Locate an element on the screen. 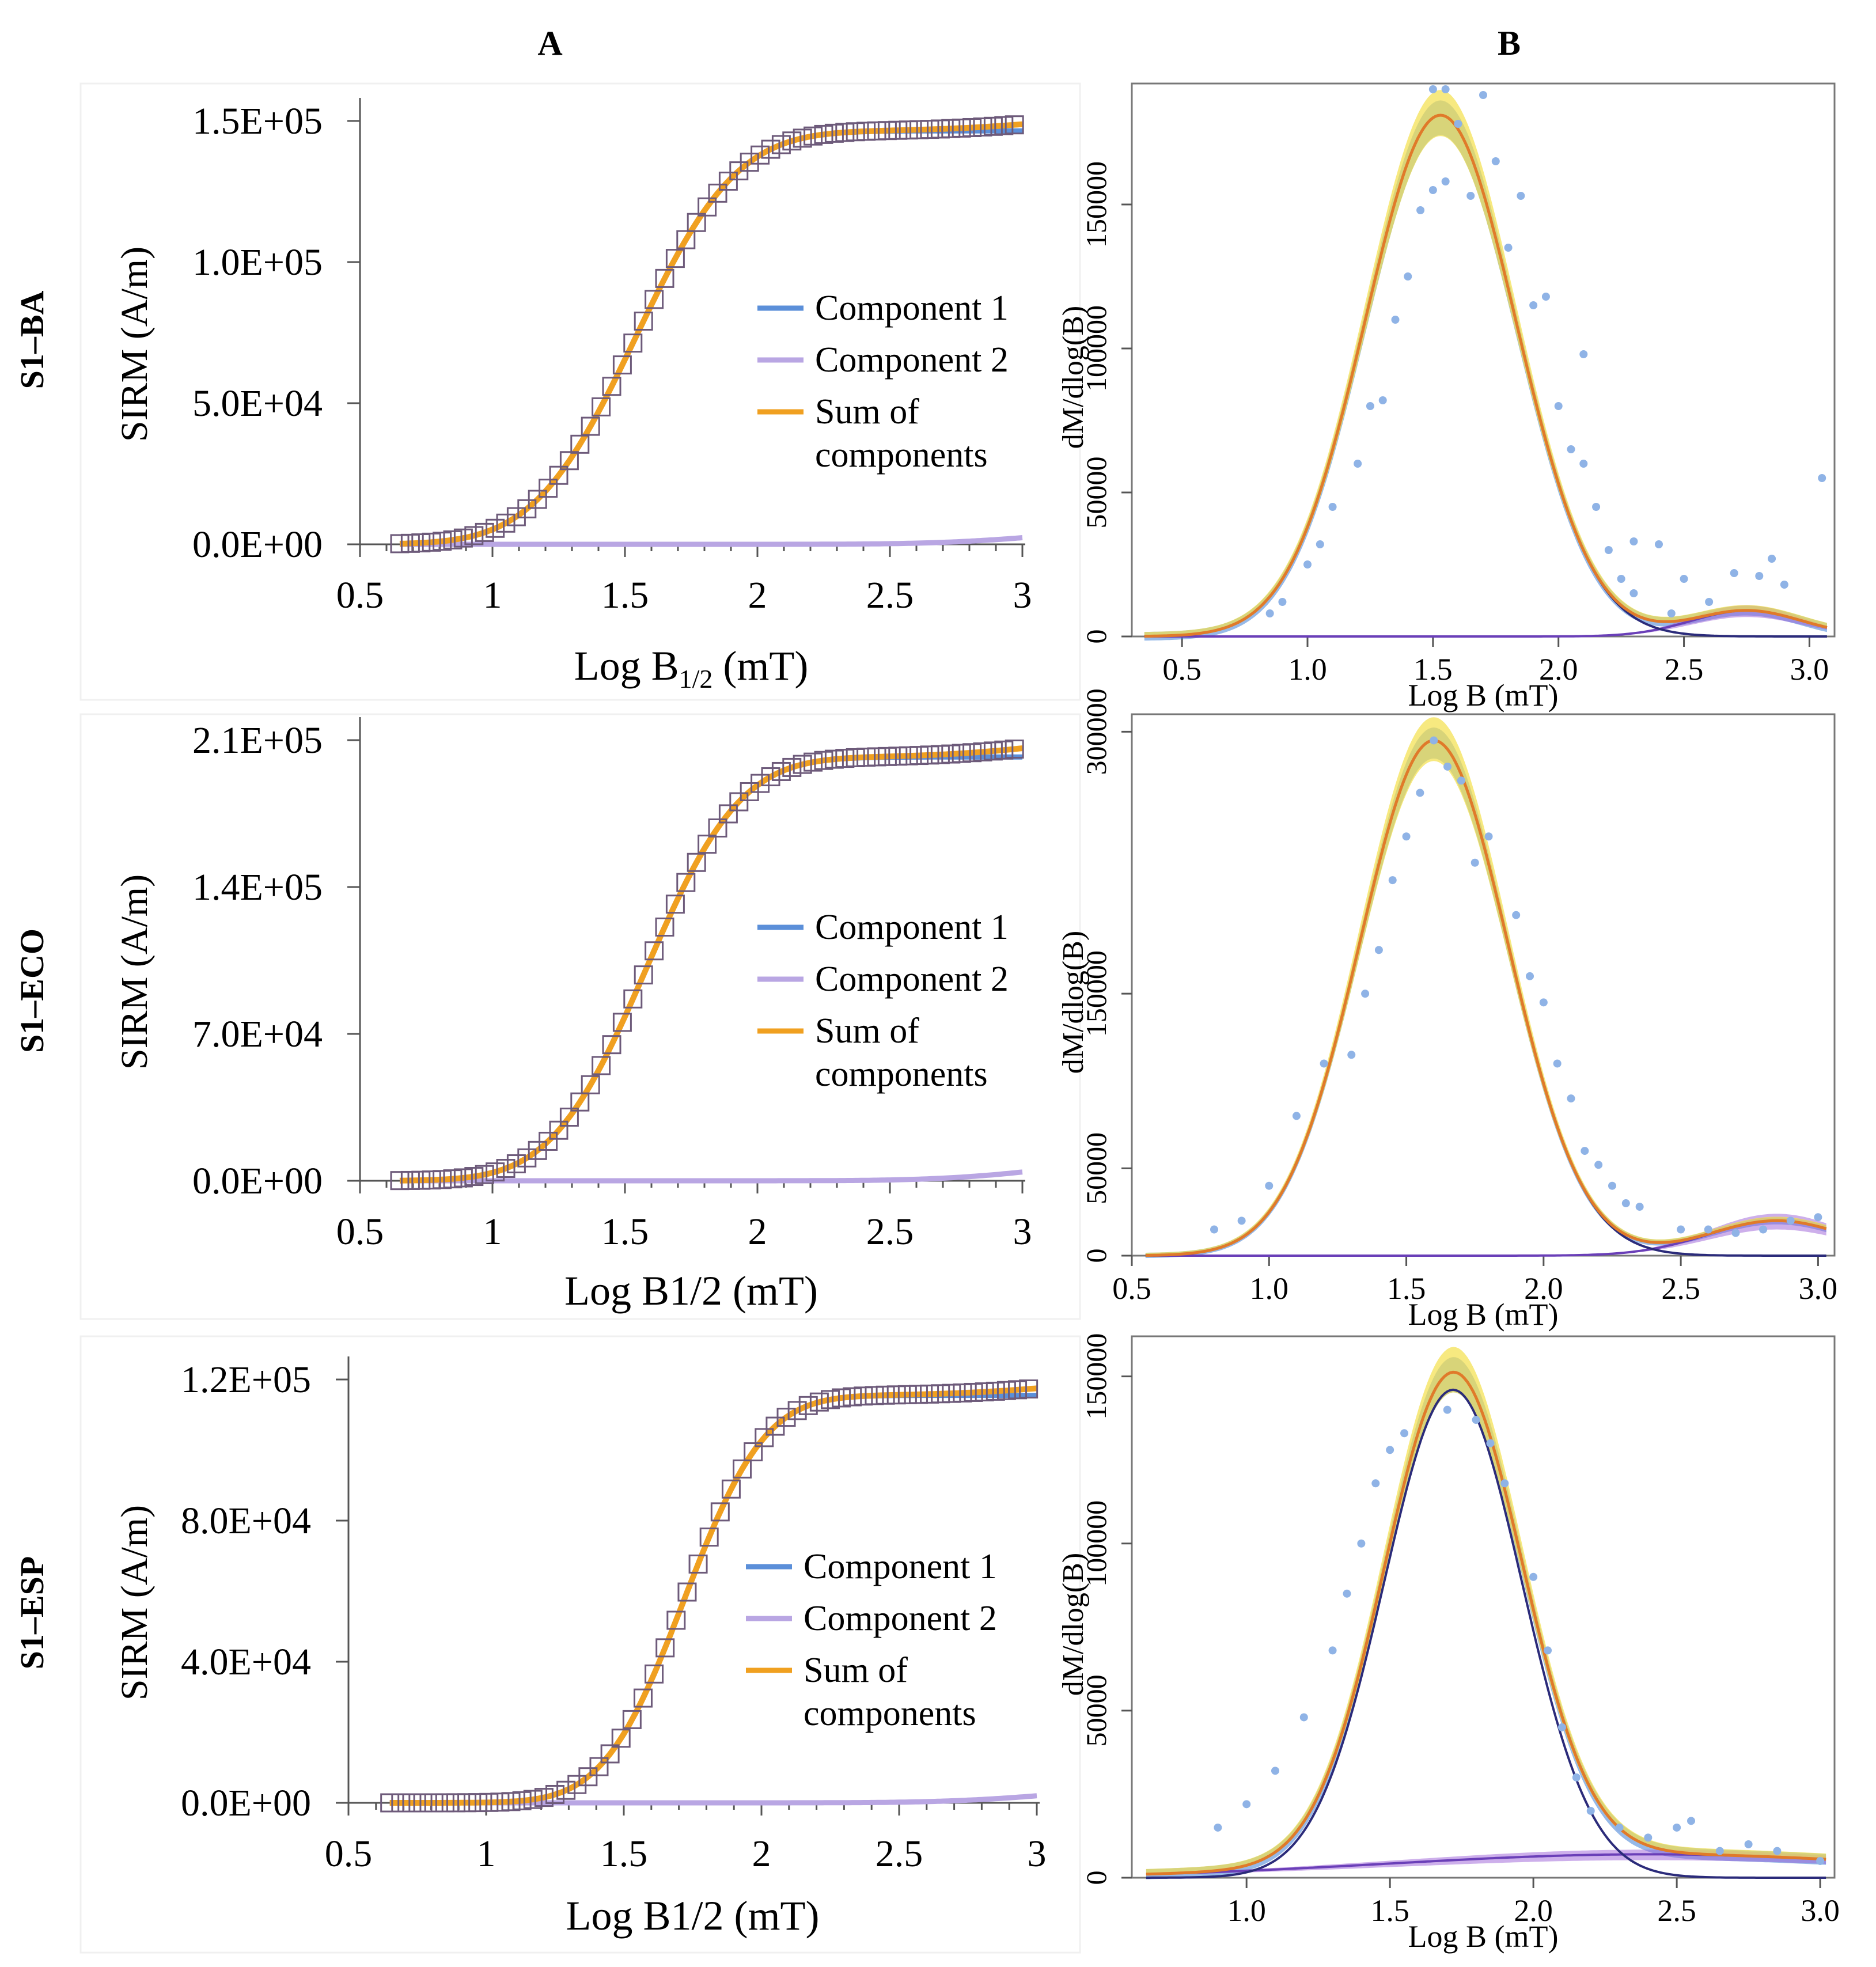 Image resolution: width=1876 pixels, height=1967 pixels. sample-label: S1–BA is located at coordinates (32, 339).